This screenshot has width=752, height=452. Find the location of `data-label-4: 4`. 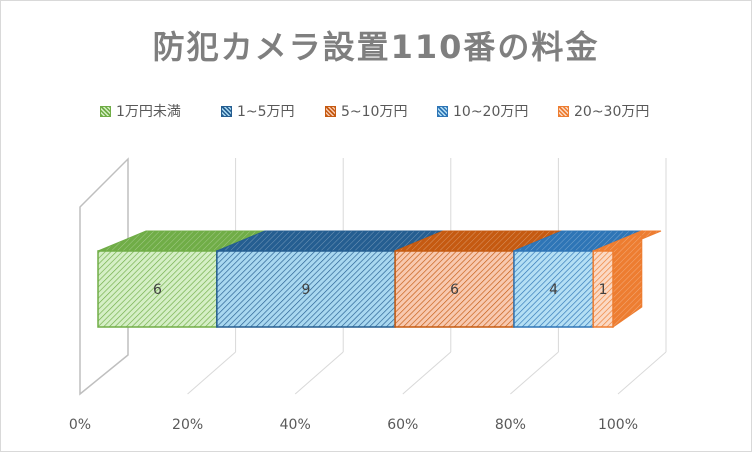

data-label-4: 4 is located at coordinates (553, 290).